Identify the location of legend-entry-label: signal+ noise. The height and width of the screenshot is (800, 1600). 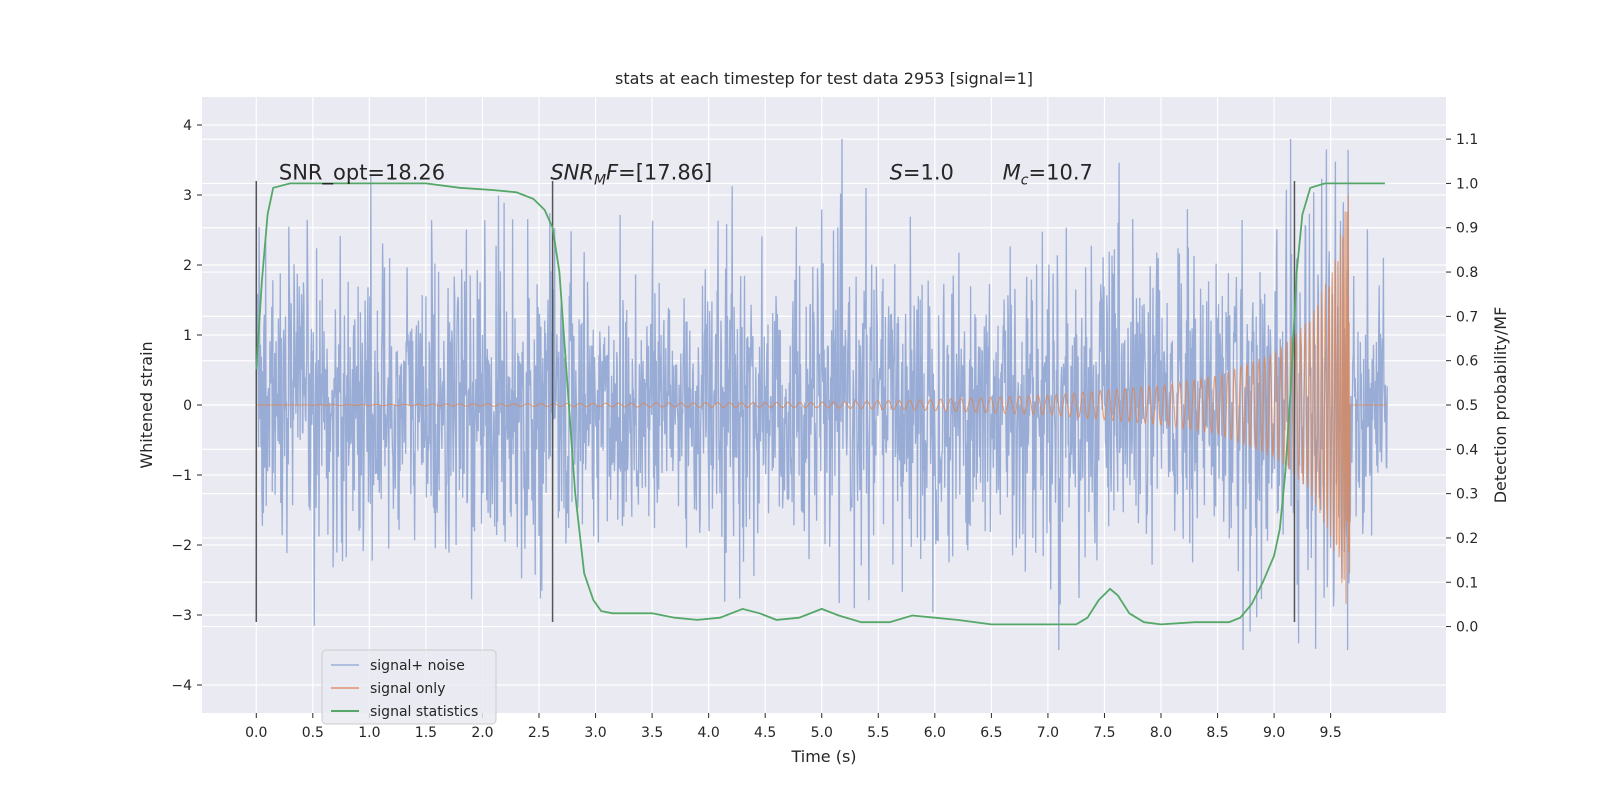
(417, 666).